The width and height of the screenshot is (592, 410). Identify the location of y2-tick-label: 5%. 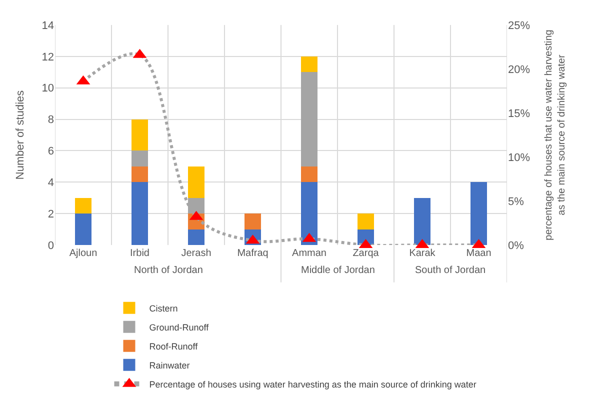
(516, 202).